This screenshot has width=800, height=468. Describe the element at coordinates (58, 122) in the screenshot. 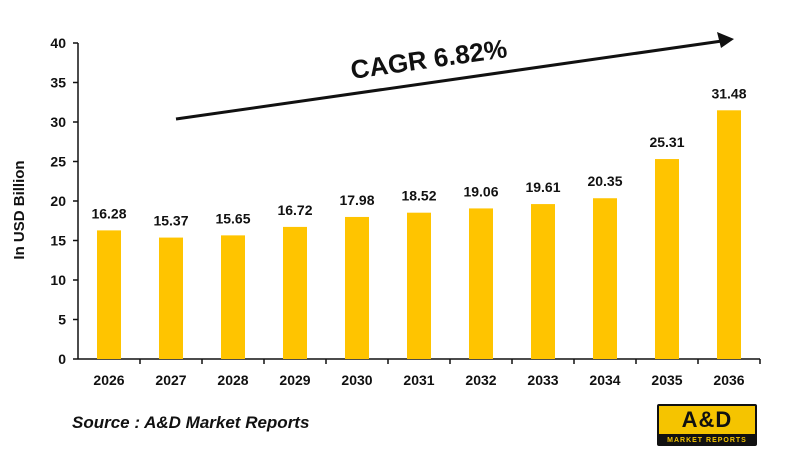

I see `y-tick-label: 30` at that location.